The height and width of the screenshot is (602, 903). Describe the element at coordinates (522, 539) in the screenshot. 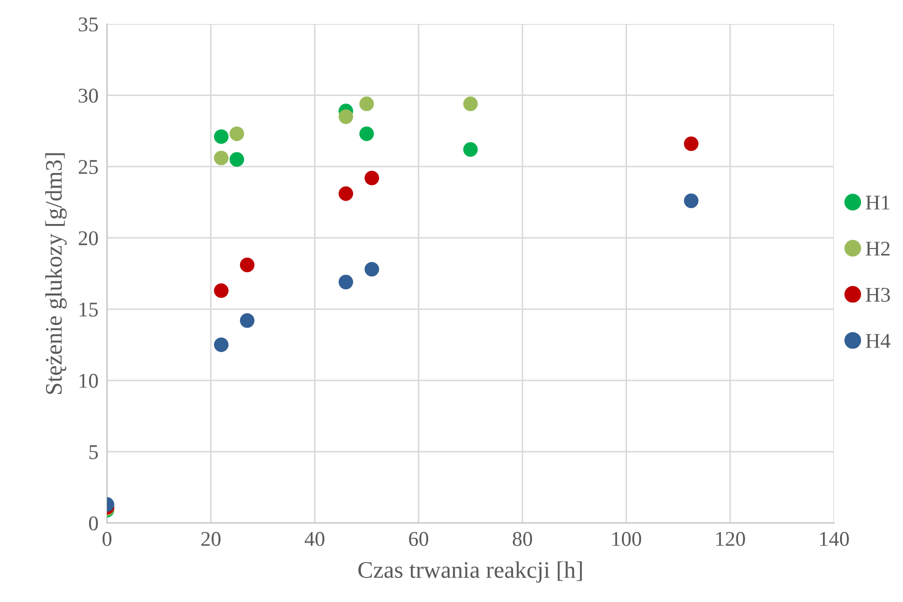

I see `x-tick-label: 80` at that location.